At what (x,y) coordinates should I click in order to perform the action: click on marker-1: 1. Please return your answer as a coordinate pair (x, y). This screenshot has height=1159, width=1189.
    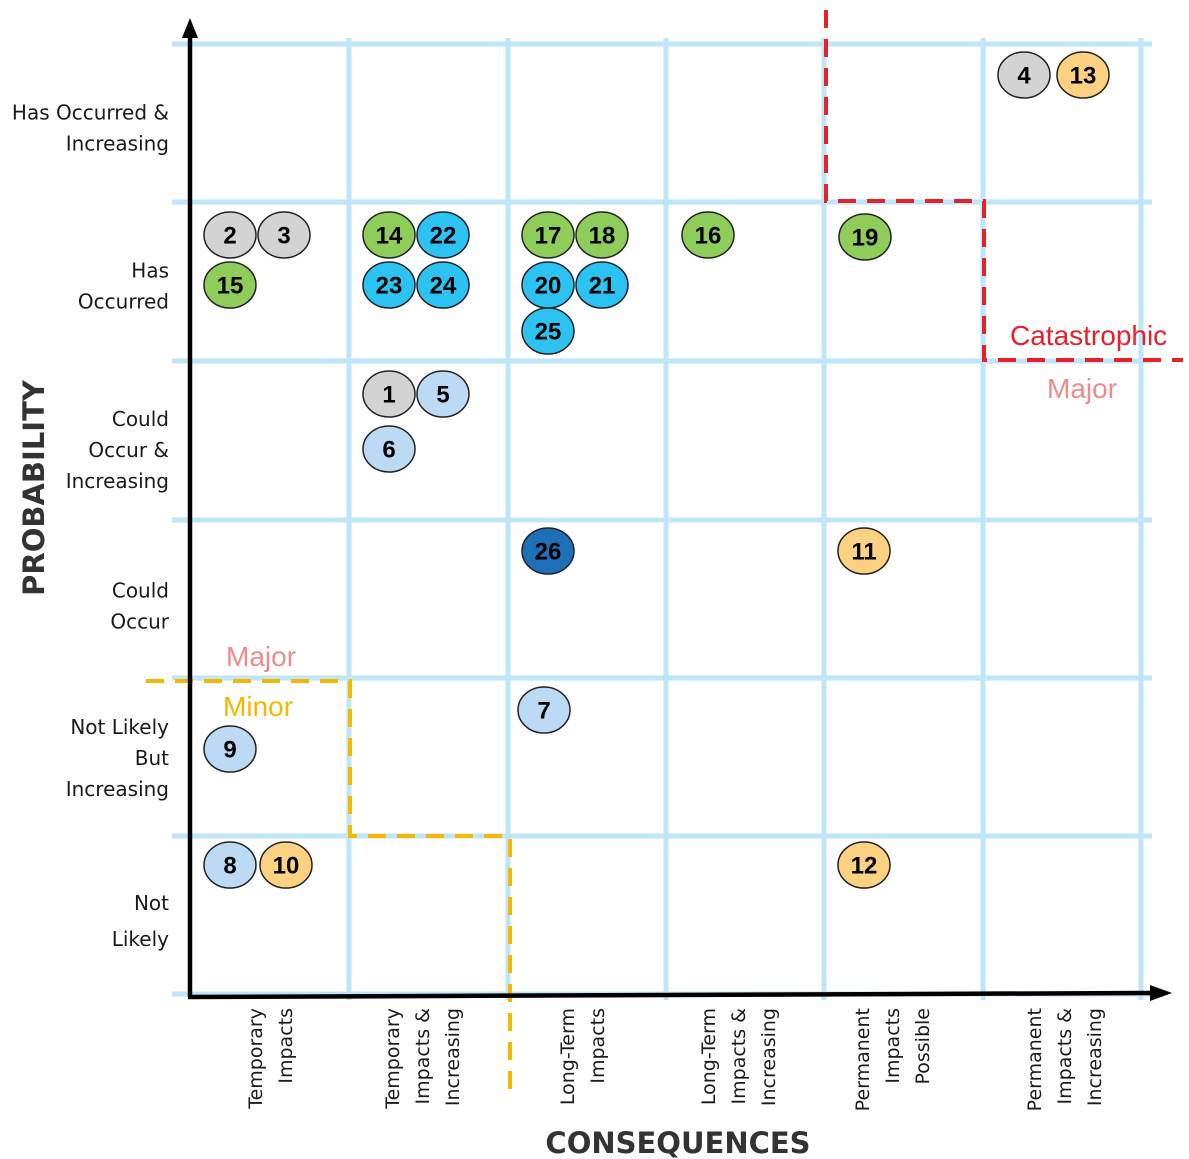
    Looking at the image, I should click on (389, 394).